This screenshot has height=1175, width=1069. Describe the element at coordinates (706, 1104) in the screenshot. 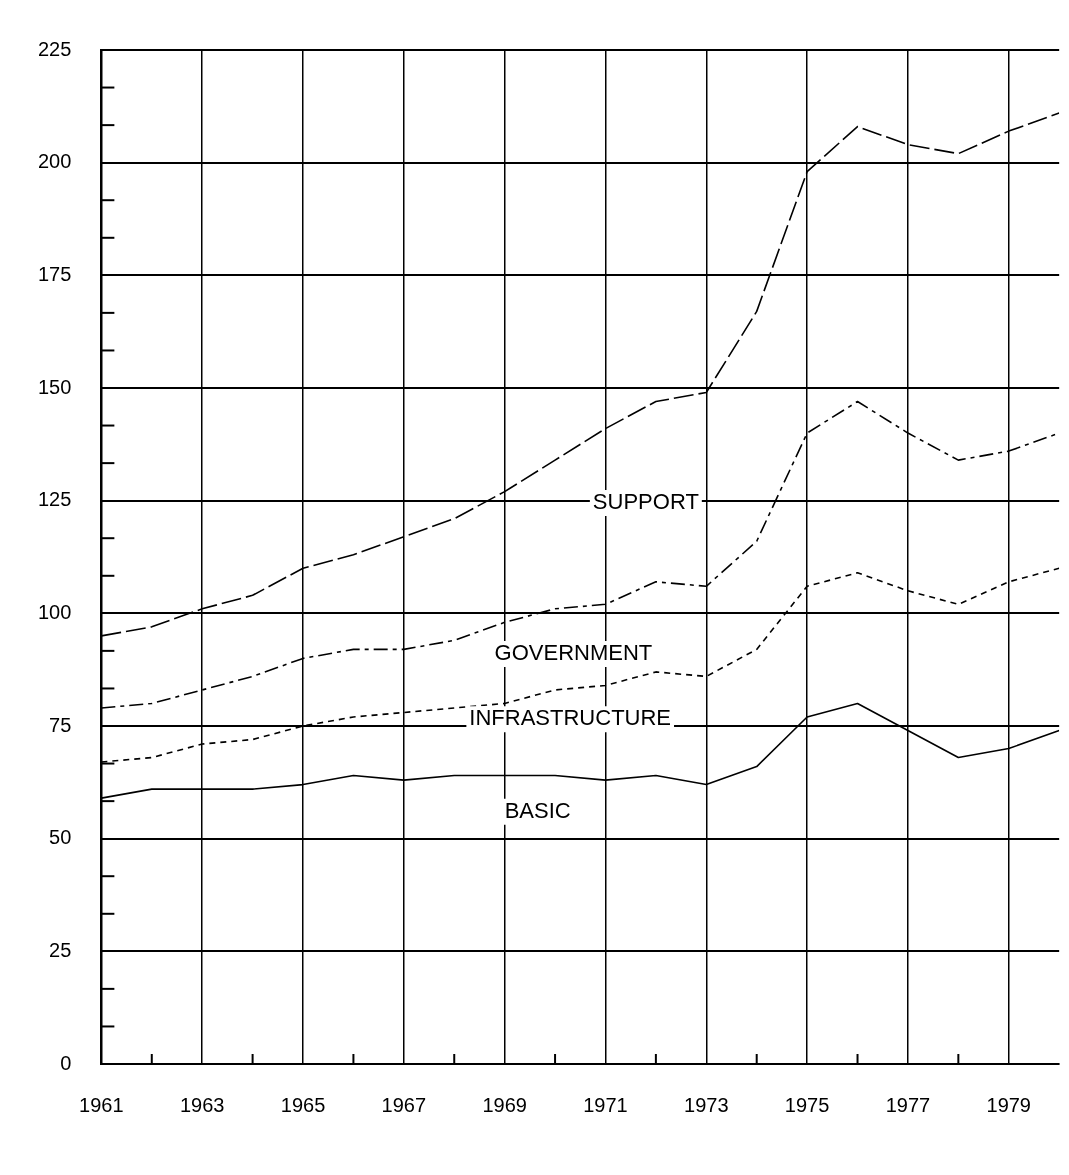

I see `x-tick-label: 1973` at that location.